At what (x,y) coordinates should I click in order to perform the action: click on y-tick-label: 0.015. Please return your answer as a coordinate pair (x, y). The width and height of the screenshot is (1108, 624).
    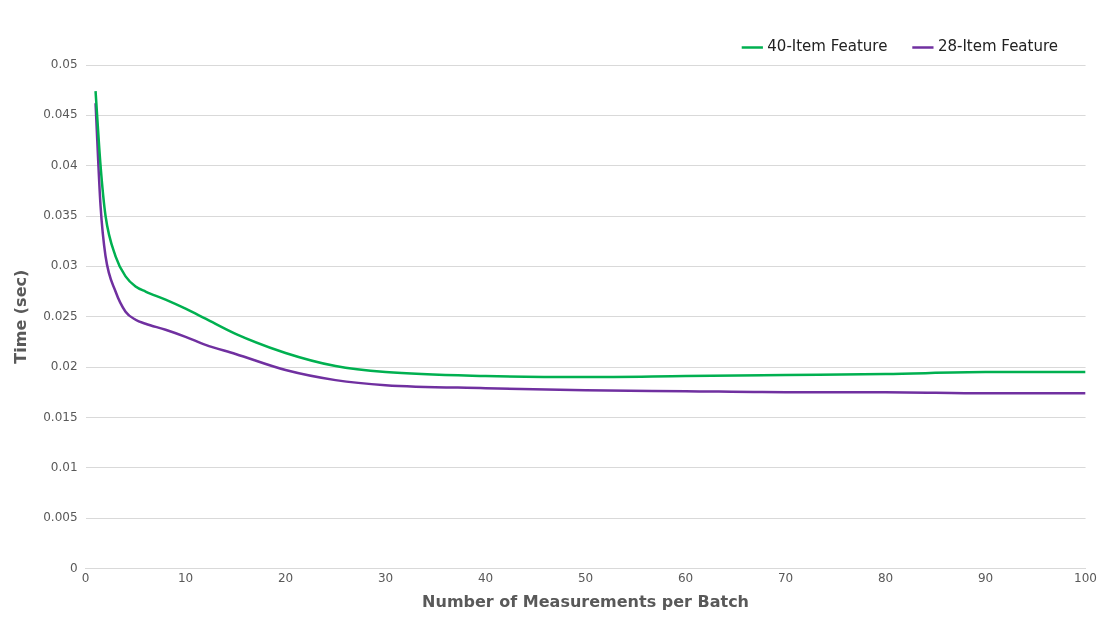
    Looking at the image, I should click on (60, 416).